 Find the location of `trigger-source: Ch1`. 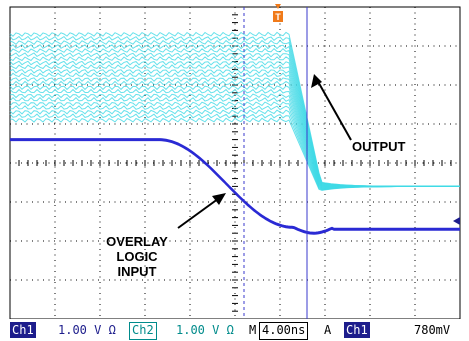

trigger-source: Ch1 is located at coordinates (357, 330).